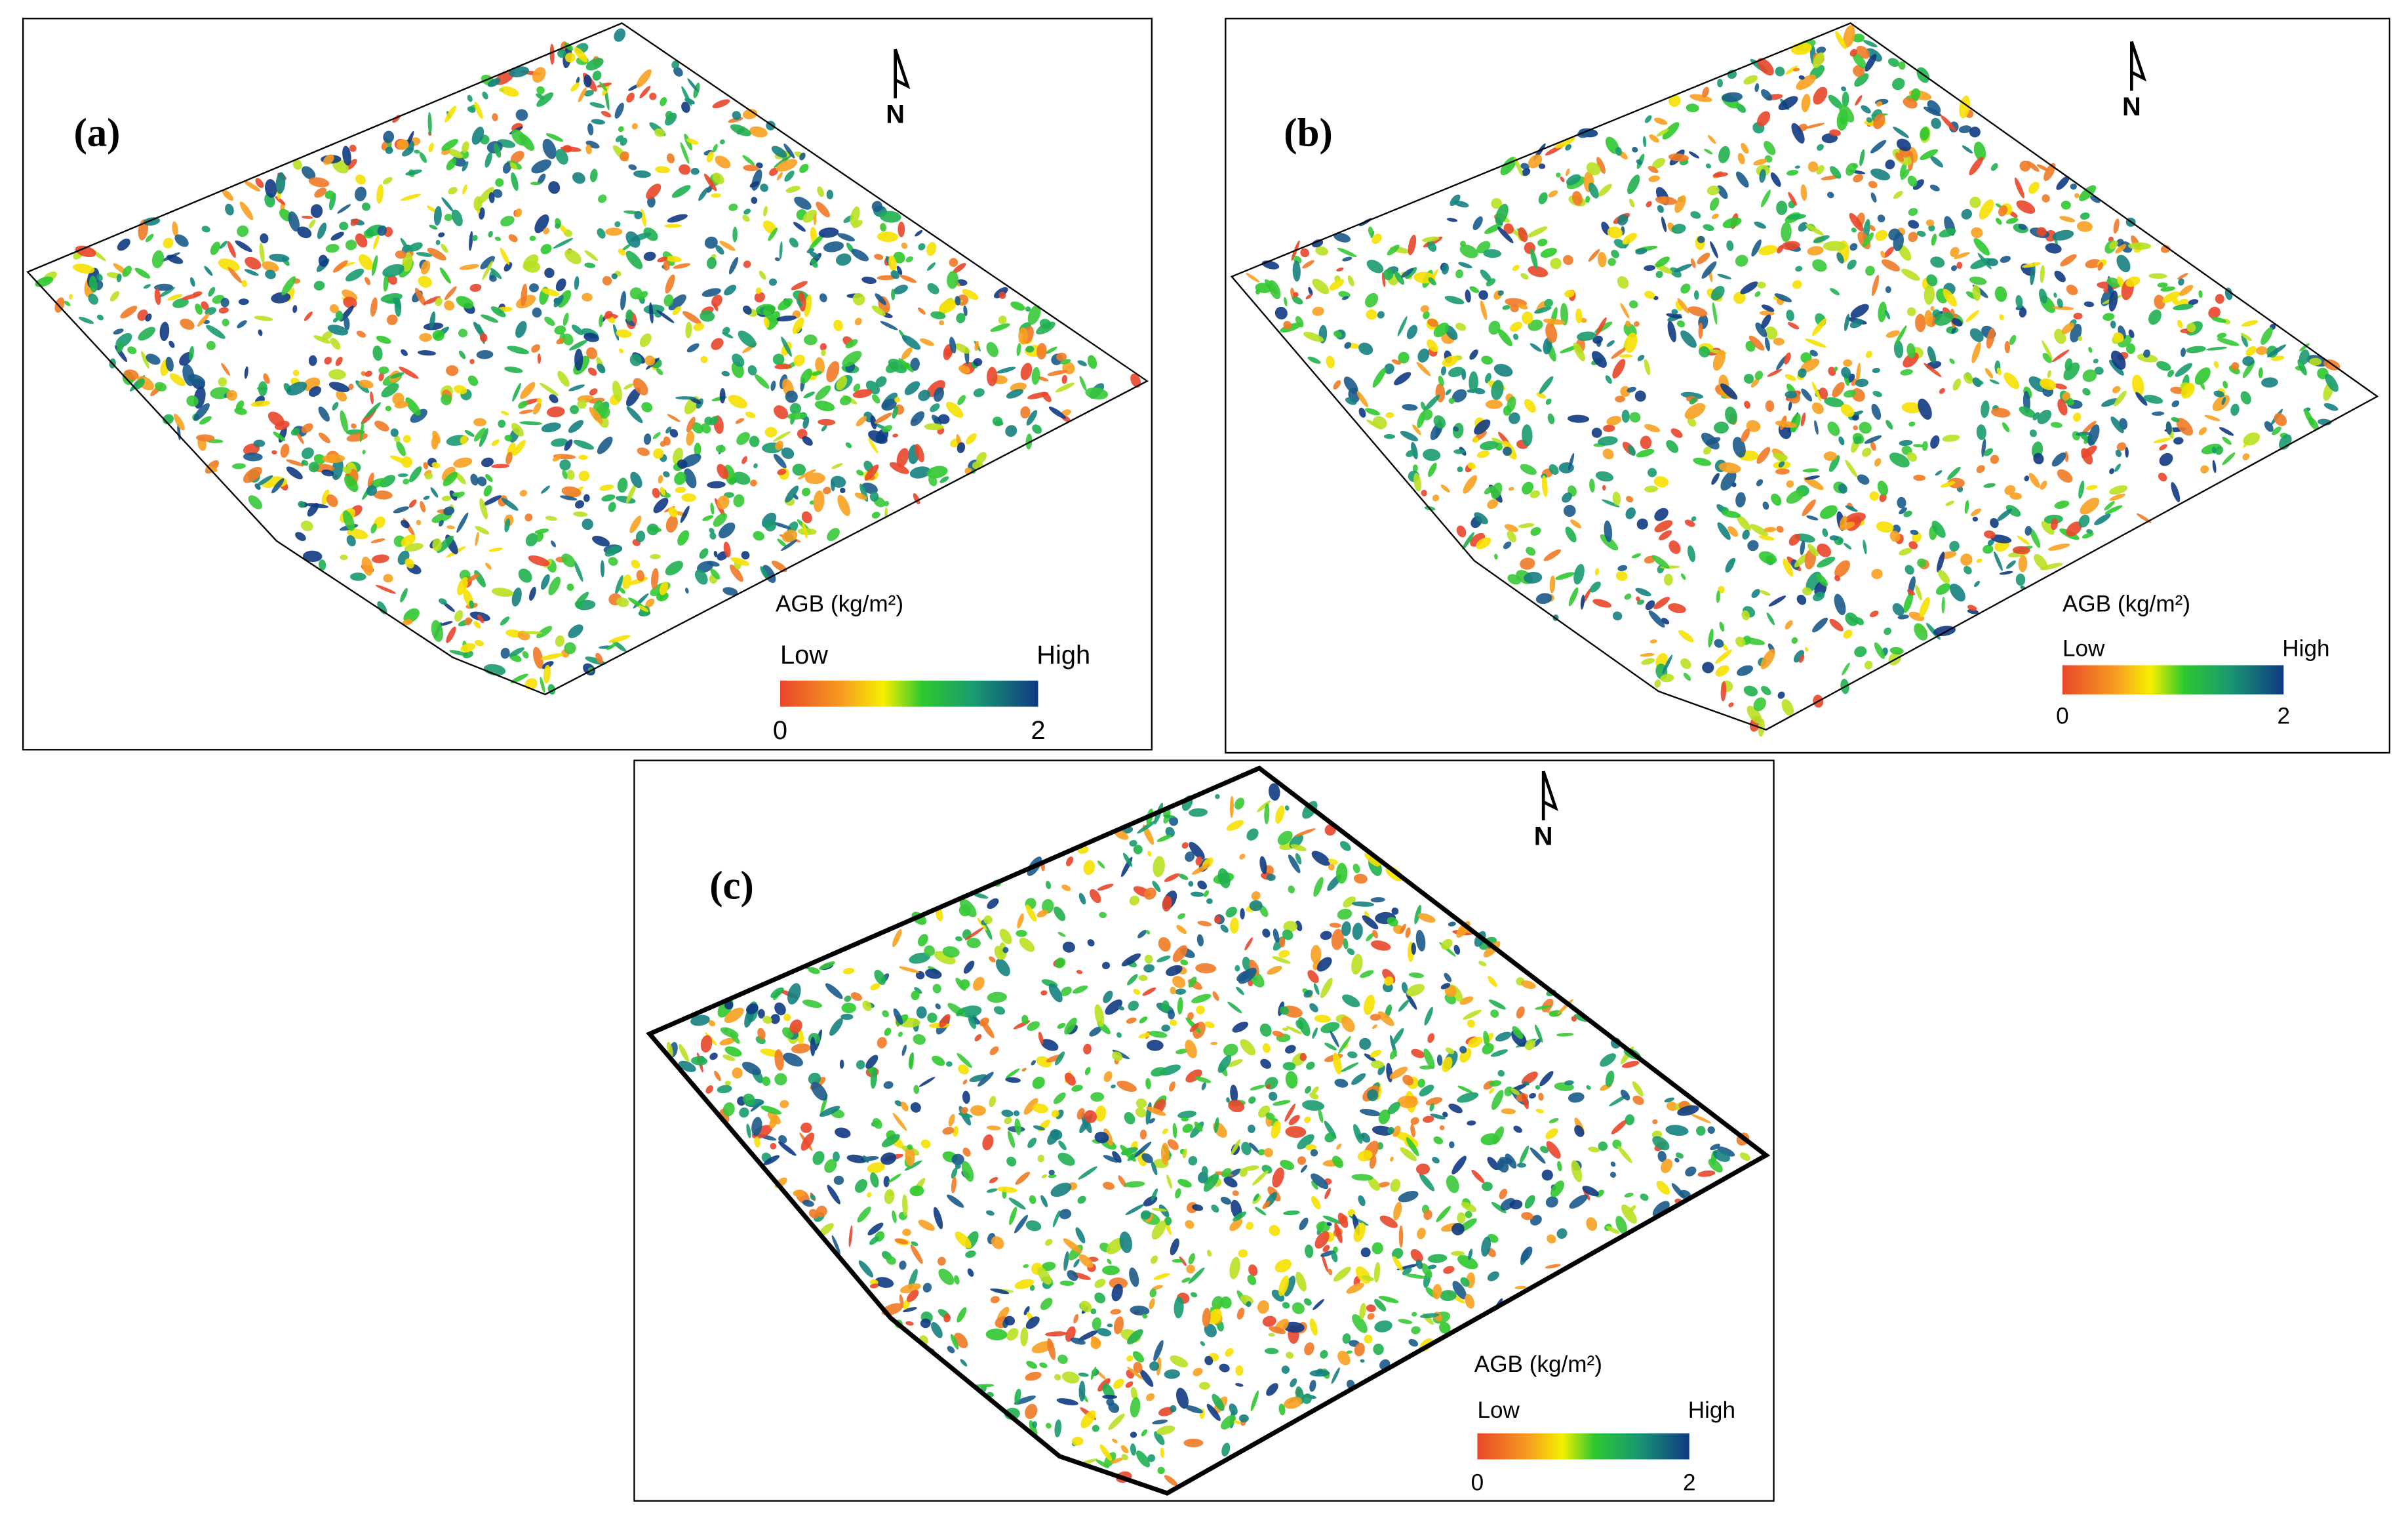 The image size is (2408, 1524). What do you see at coordinates (1538, 1364) in the screenshot?
I see `legend-title: AGB (kg/m²)` at bounding box center [1538, 1364].